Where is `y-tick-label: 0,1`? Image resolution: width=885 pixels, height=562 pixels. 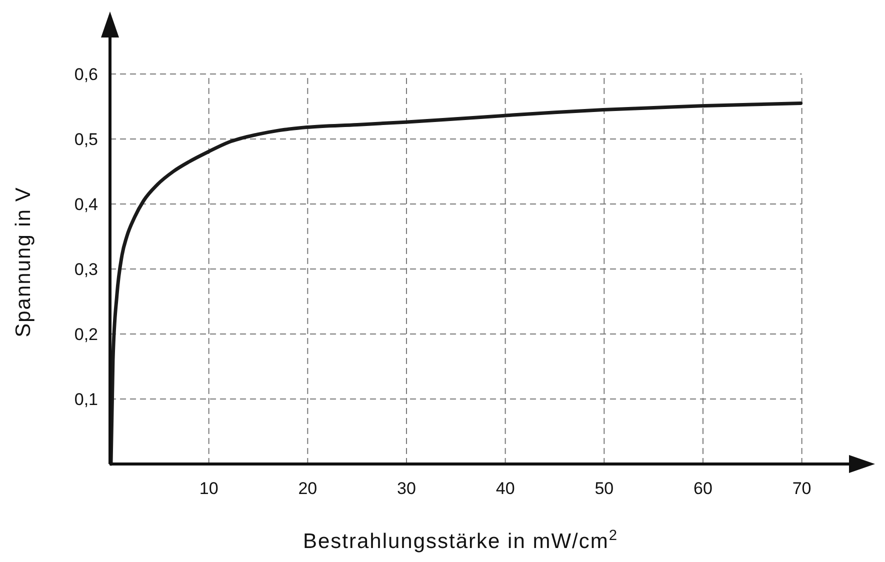 y-tick-label: 0,1 is located at coordinates (86, 399).